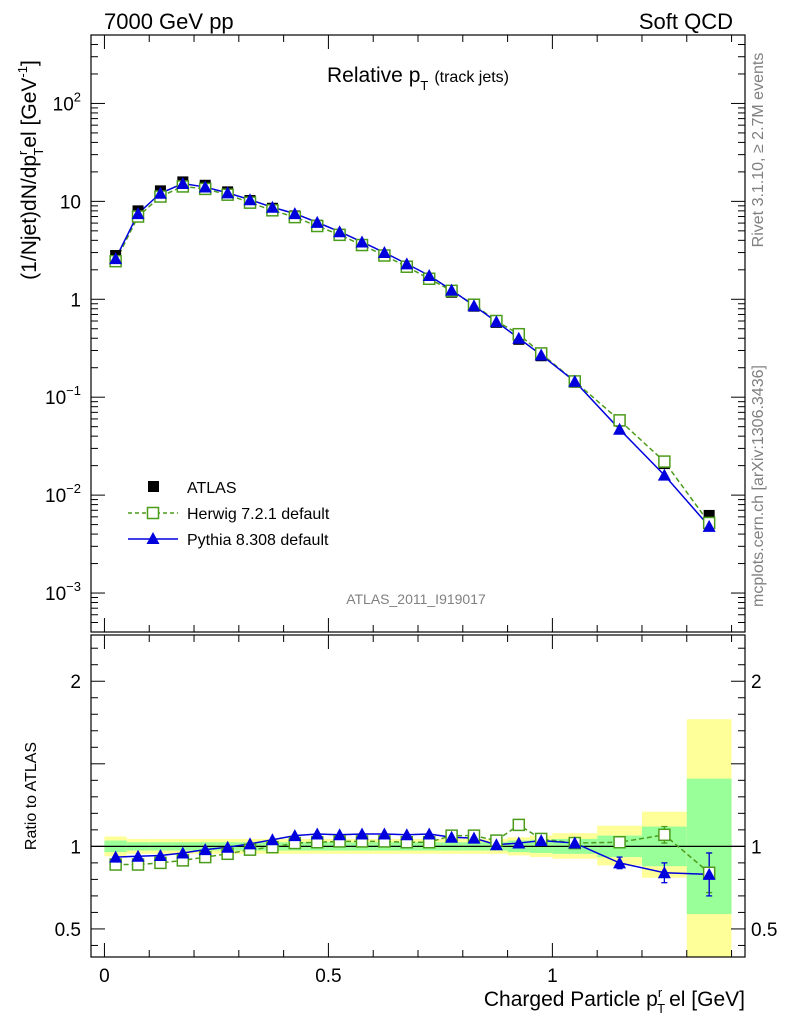  What do you see at coordinates (756, 847) in the screenshot?
I see `ratio-y-tick-label-right: 1` at bounding box center [756, 847].